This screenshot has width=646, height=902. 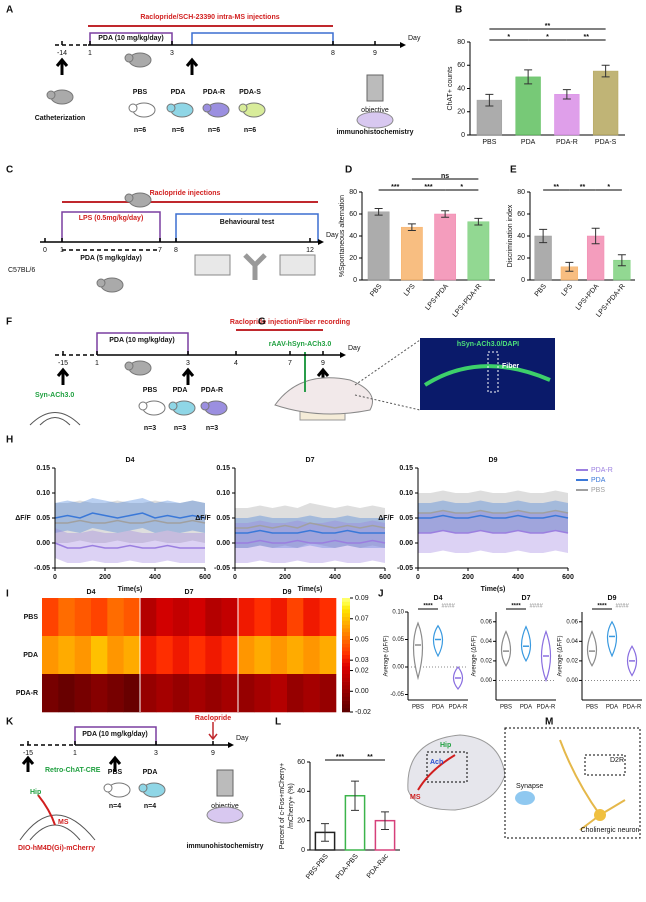 I want to click on x-tick-label: PDA-PBS, so click(x=347, y=867).